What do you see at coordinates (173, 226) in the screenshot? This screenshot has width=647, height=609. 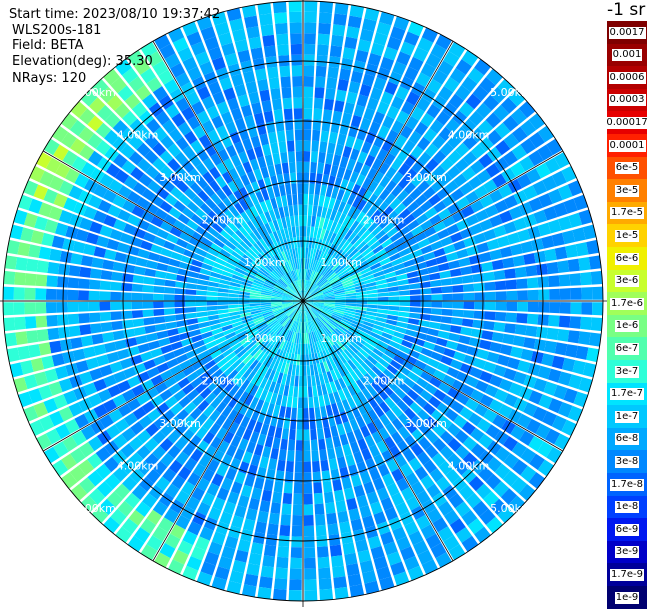 I see `azimuth-spoke` at bounding box center [173, 226].